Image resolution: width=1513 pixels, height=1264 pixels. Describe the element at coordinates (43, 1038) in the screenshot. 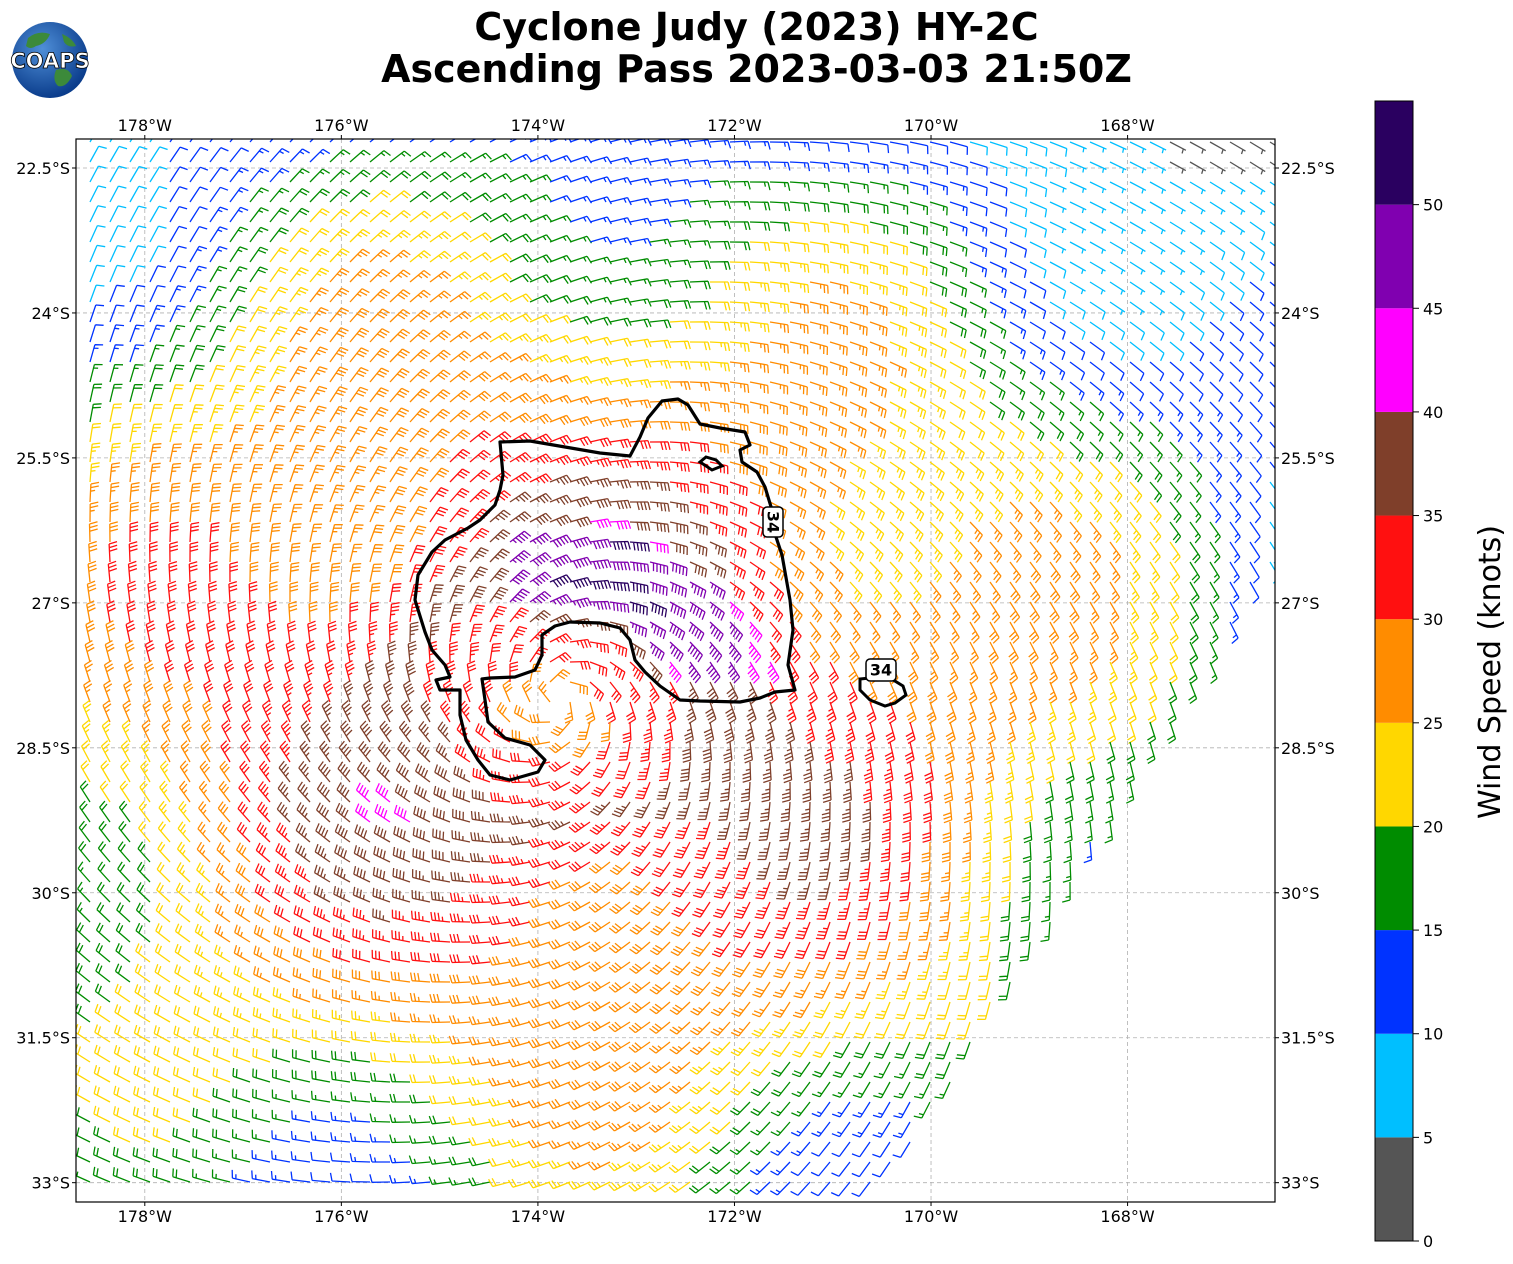

I see `lat-tick-label-left: 31.5°S` at that location.